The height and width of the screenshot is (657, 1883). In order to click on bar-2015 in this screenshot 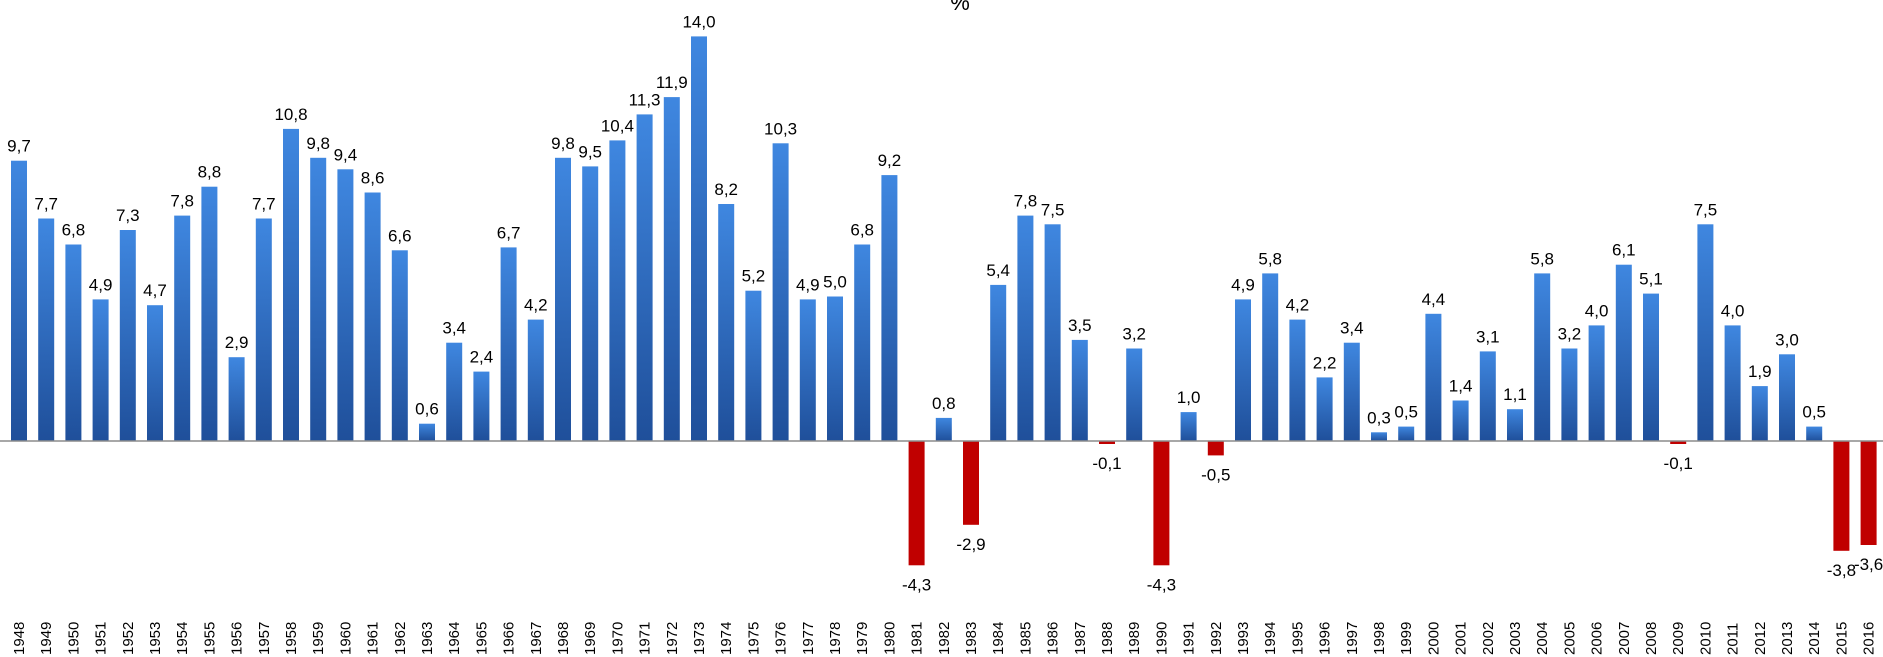, I will do `click(1841, 496)`.